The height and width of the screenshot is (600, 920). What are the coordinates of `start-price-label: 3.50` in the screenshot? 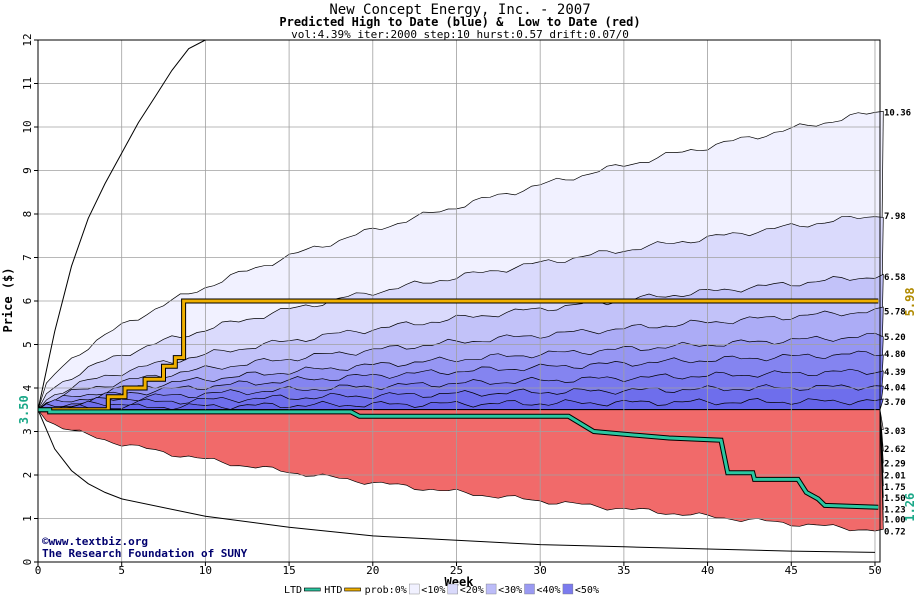 It's located at (24, 409).